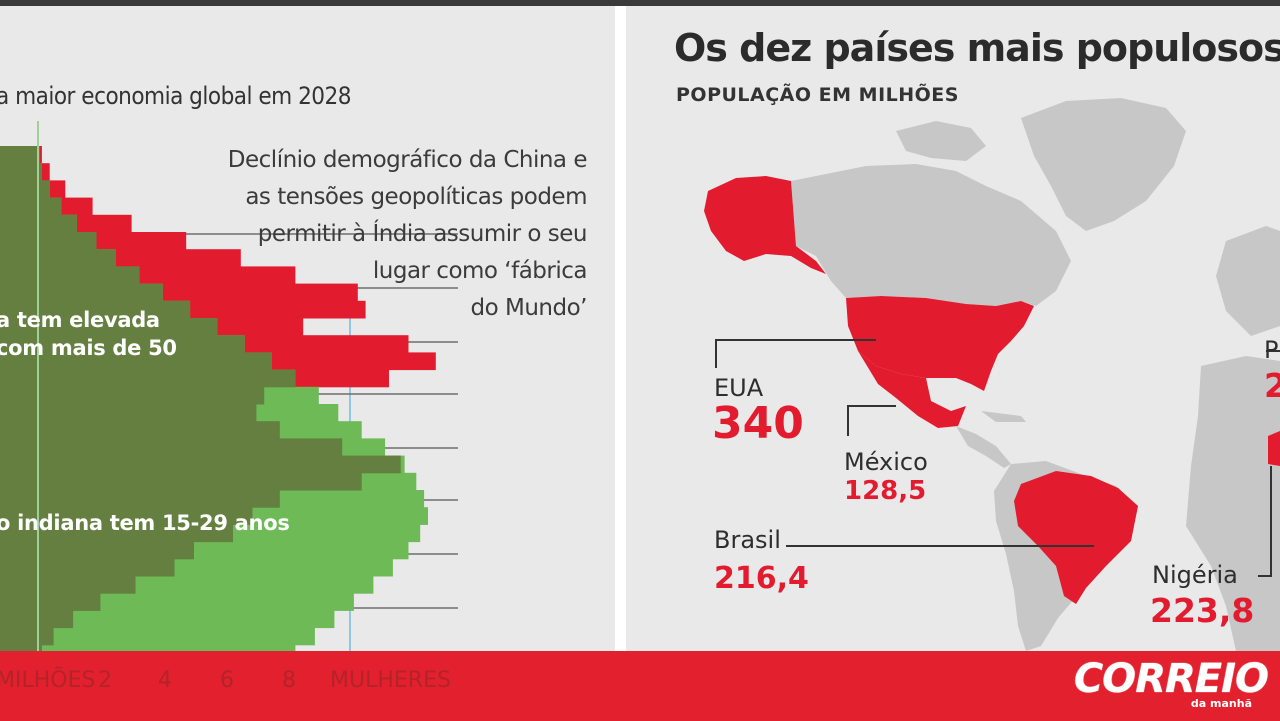 This screenshot has height=721, width=1280. What do you see at coordinates (390, 680) in the screenshot?
I see `axis-ghost-legend: MULHERES` at bounding box center [390, 680].